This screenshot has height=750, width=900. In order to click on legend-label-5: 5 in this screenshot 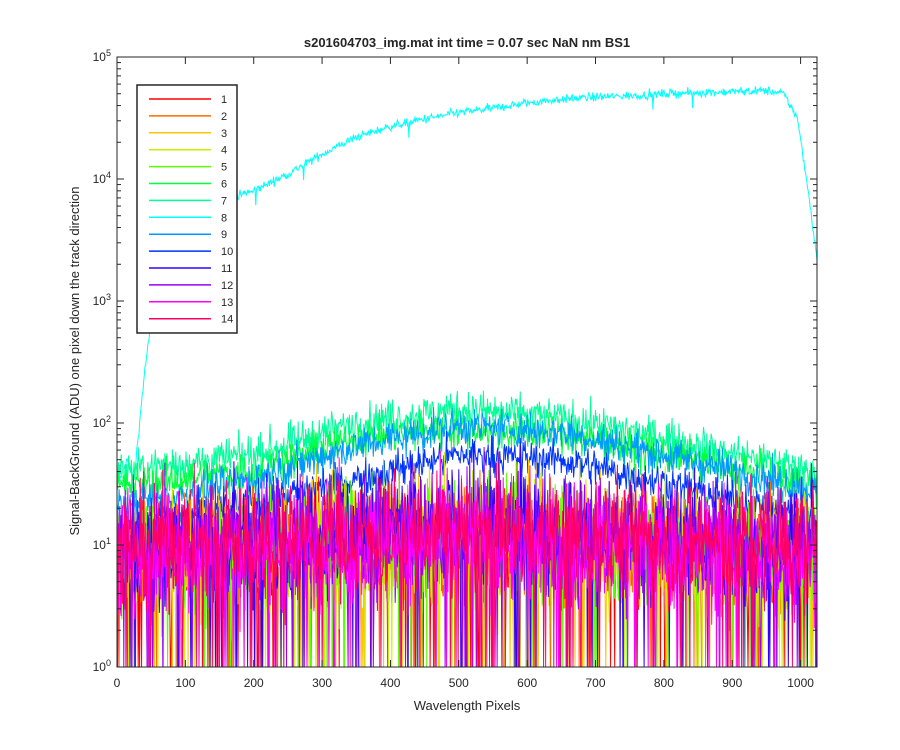, I will do `click(224, 168)`.